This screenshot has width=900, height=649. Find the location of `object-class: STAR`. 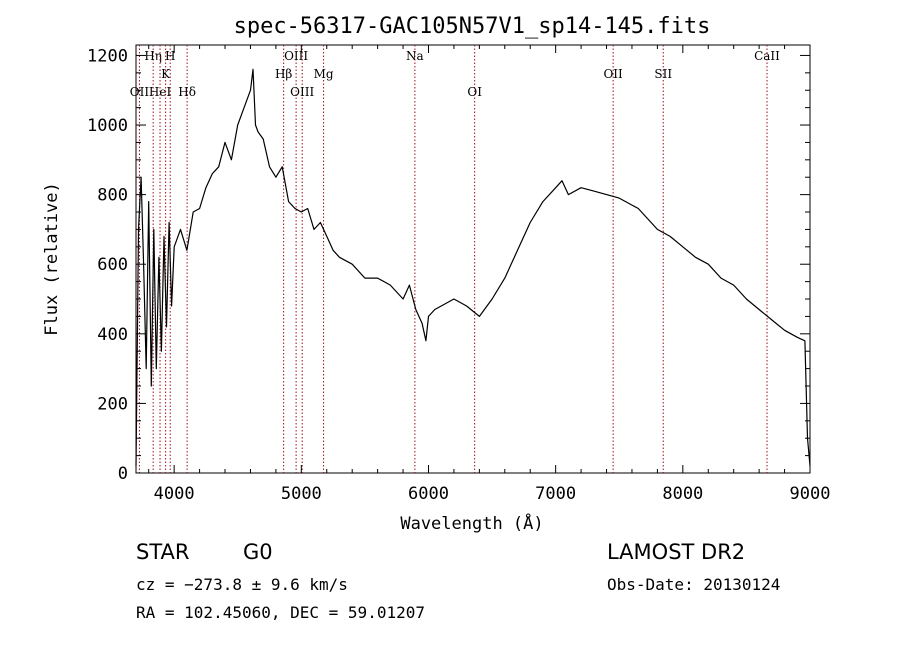

object-class: STAR is located at coordinates (163, 552).